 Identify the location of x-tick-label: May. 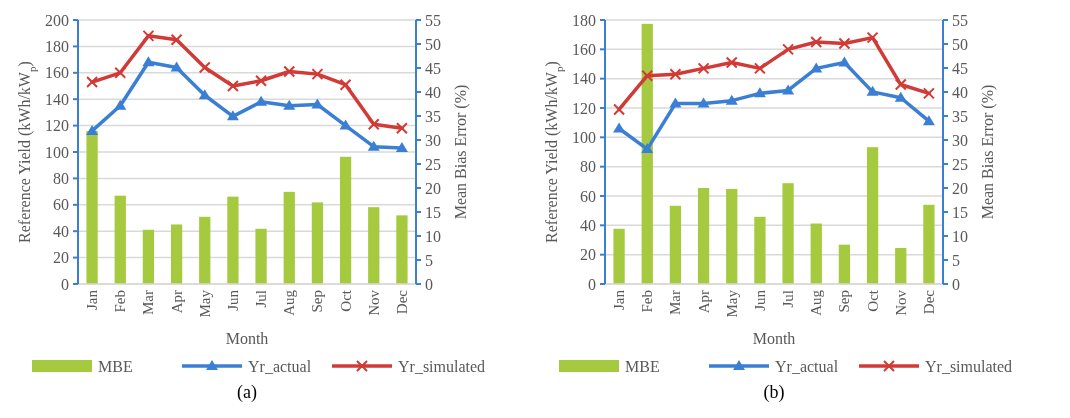
(731, 303).